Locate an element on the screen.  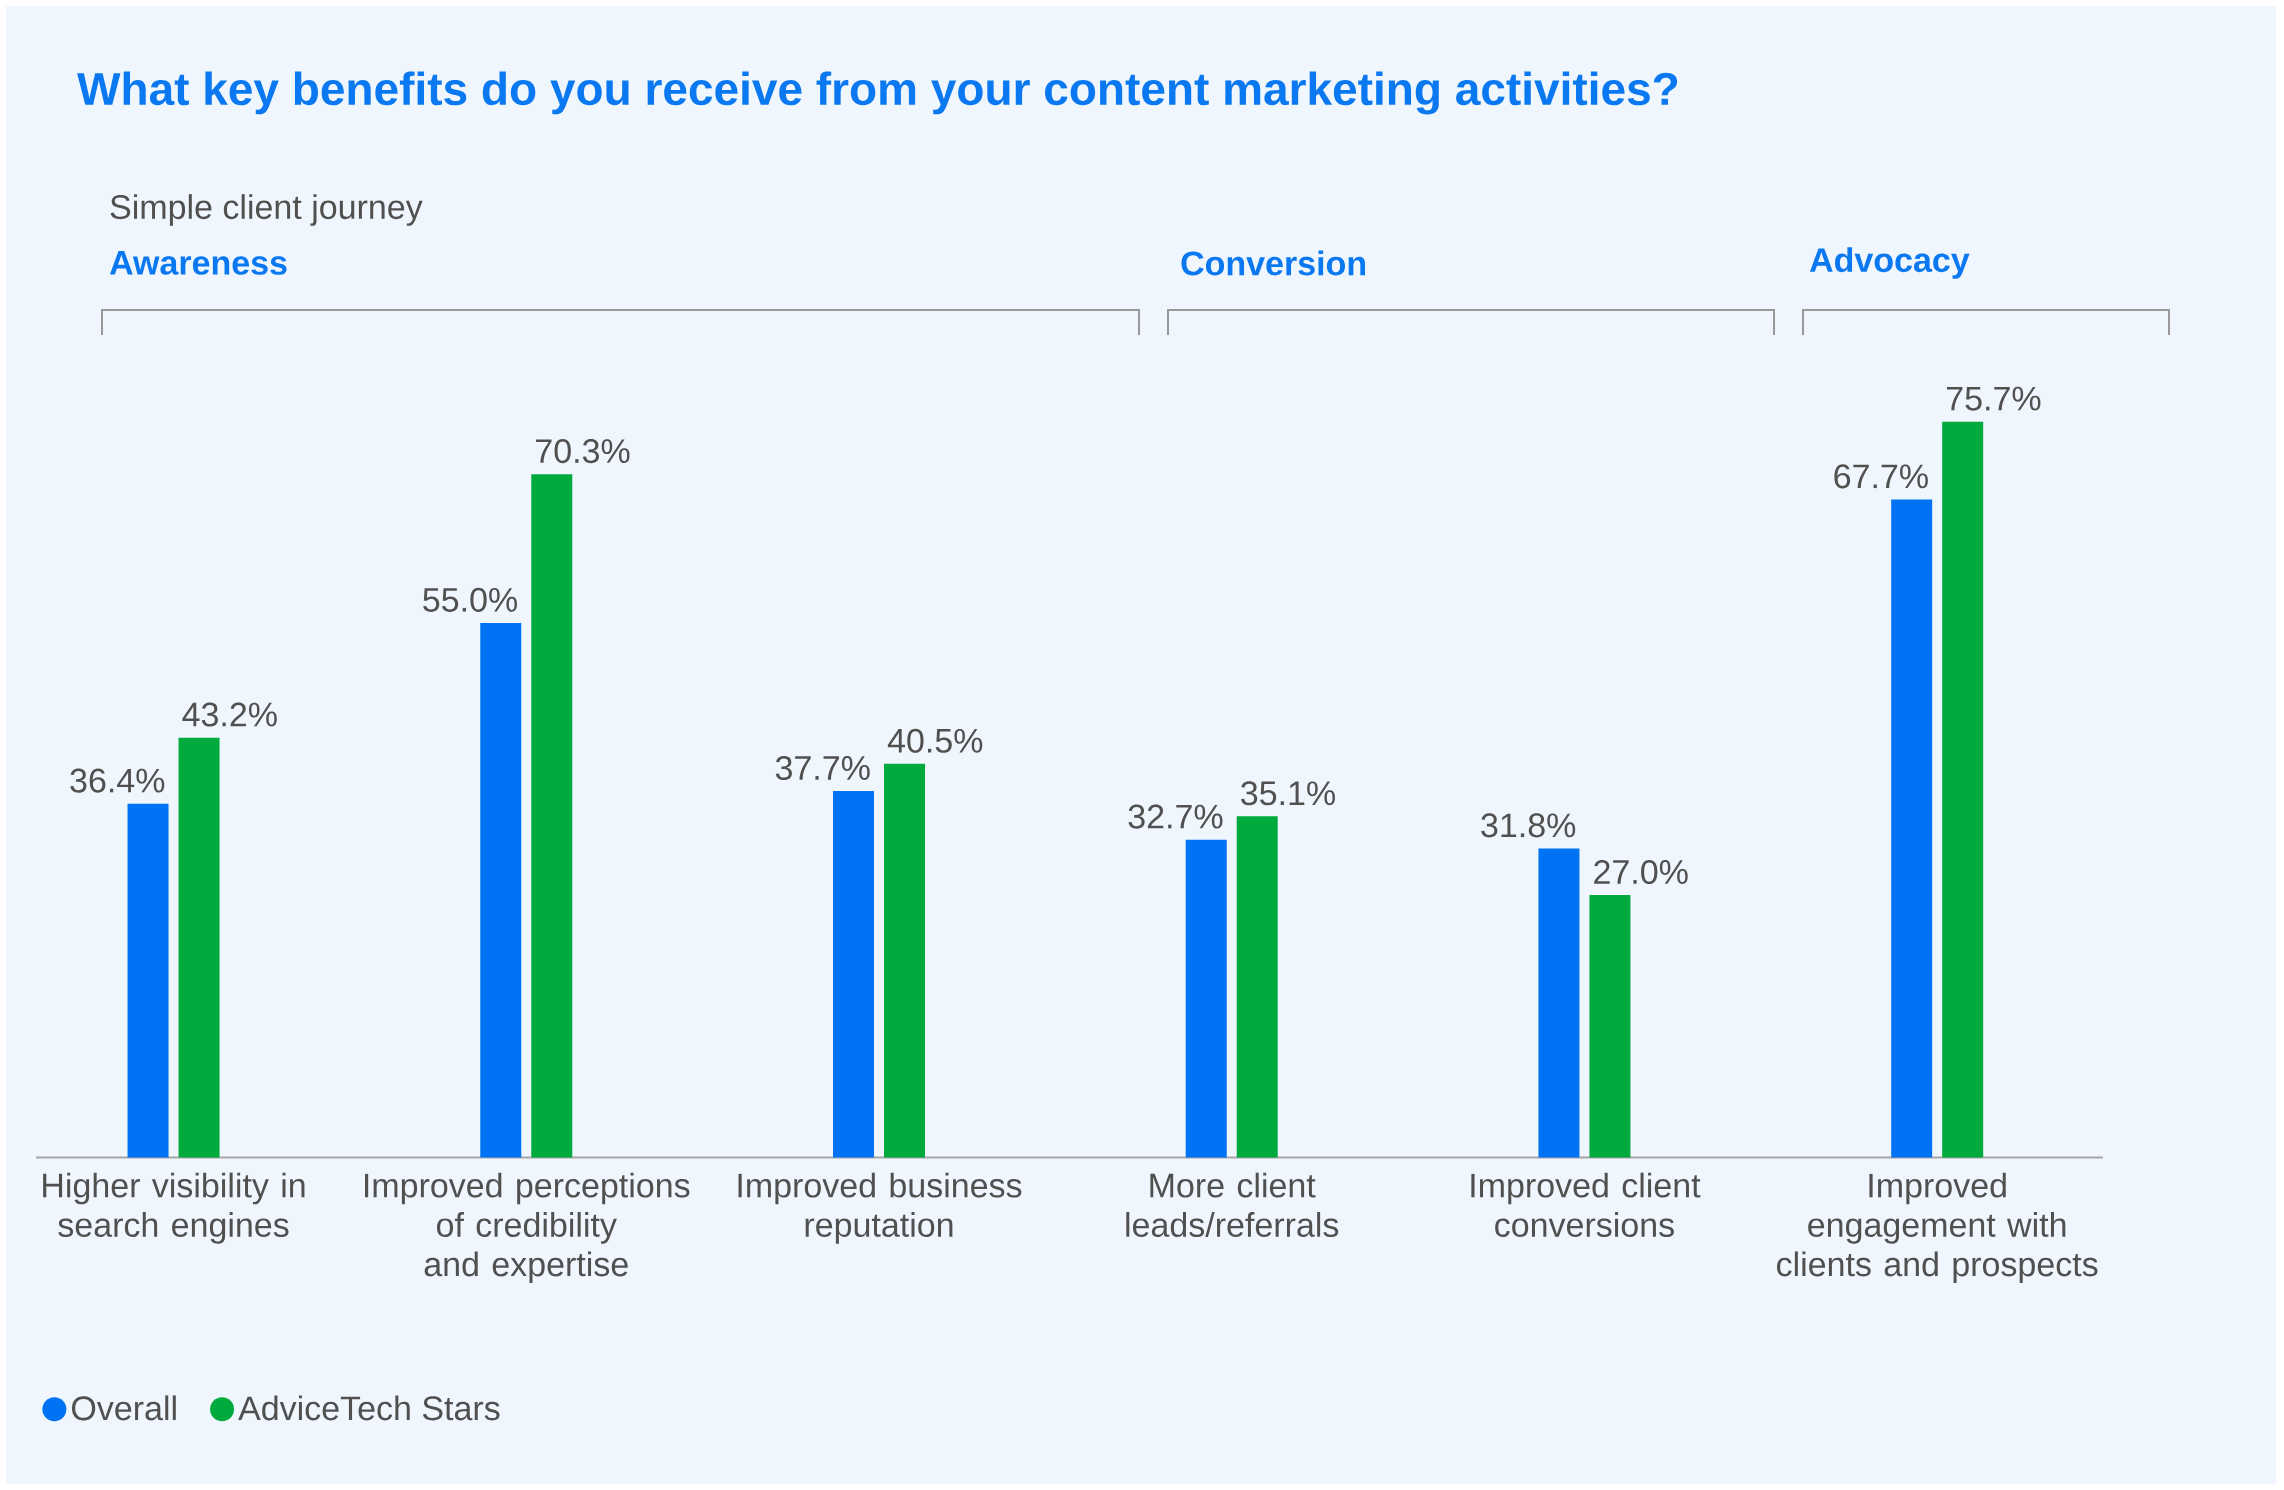
text: Conversion is located at coordinates (1273, 263).